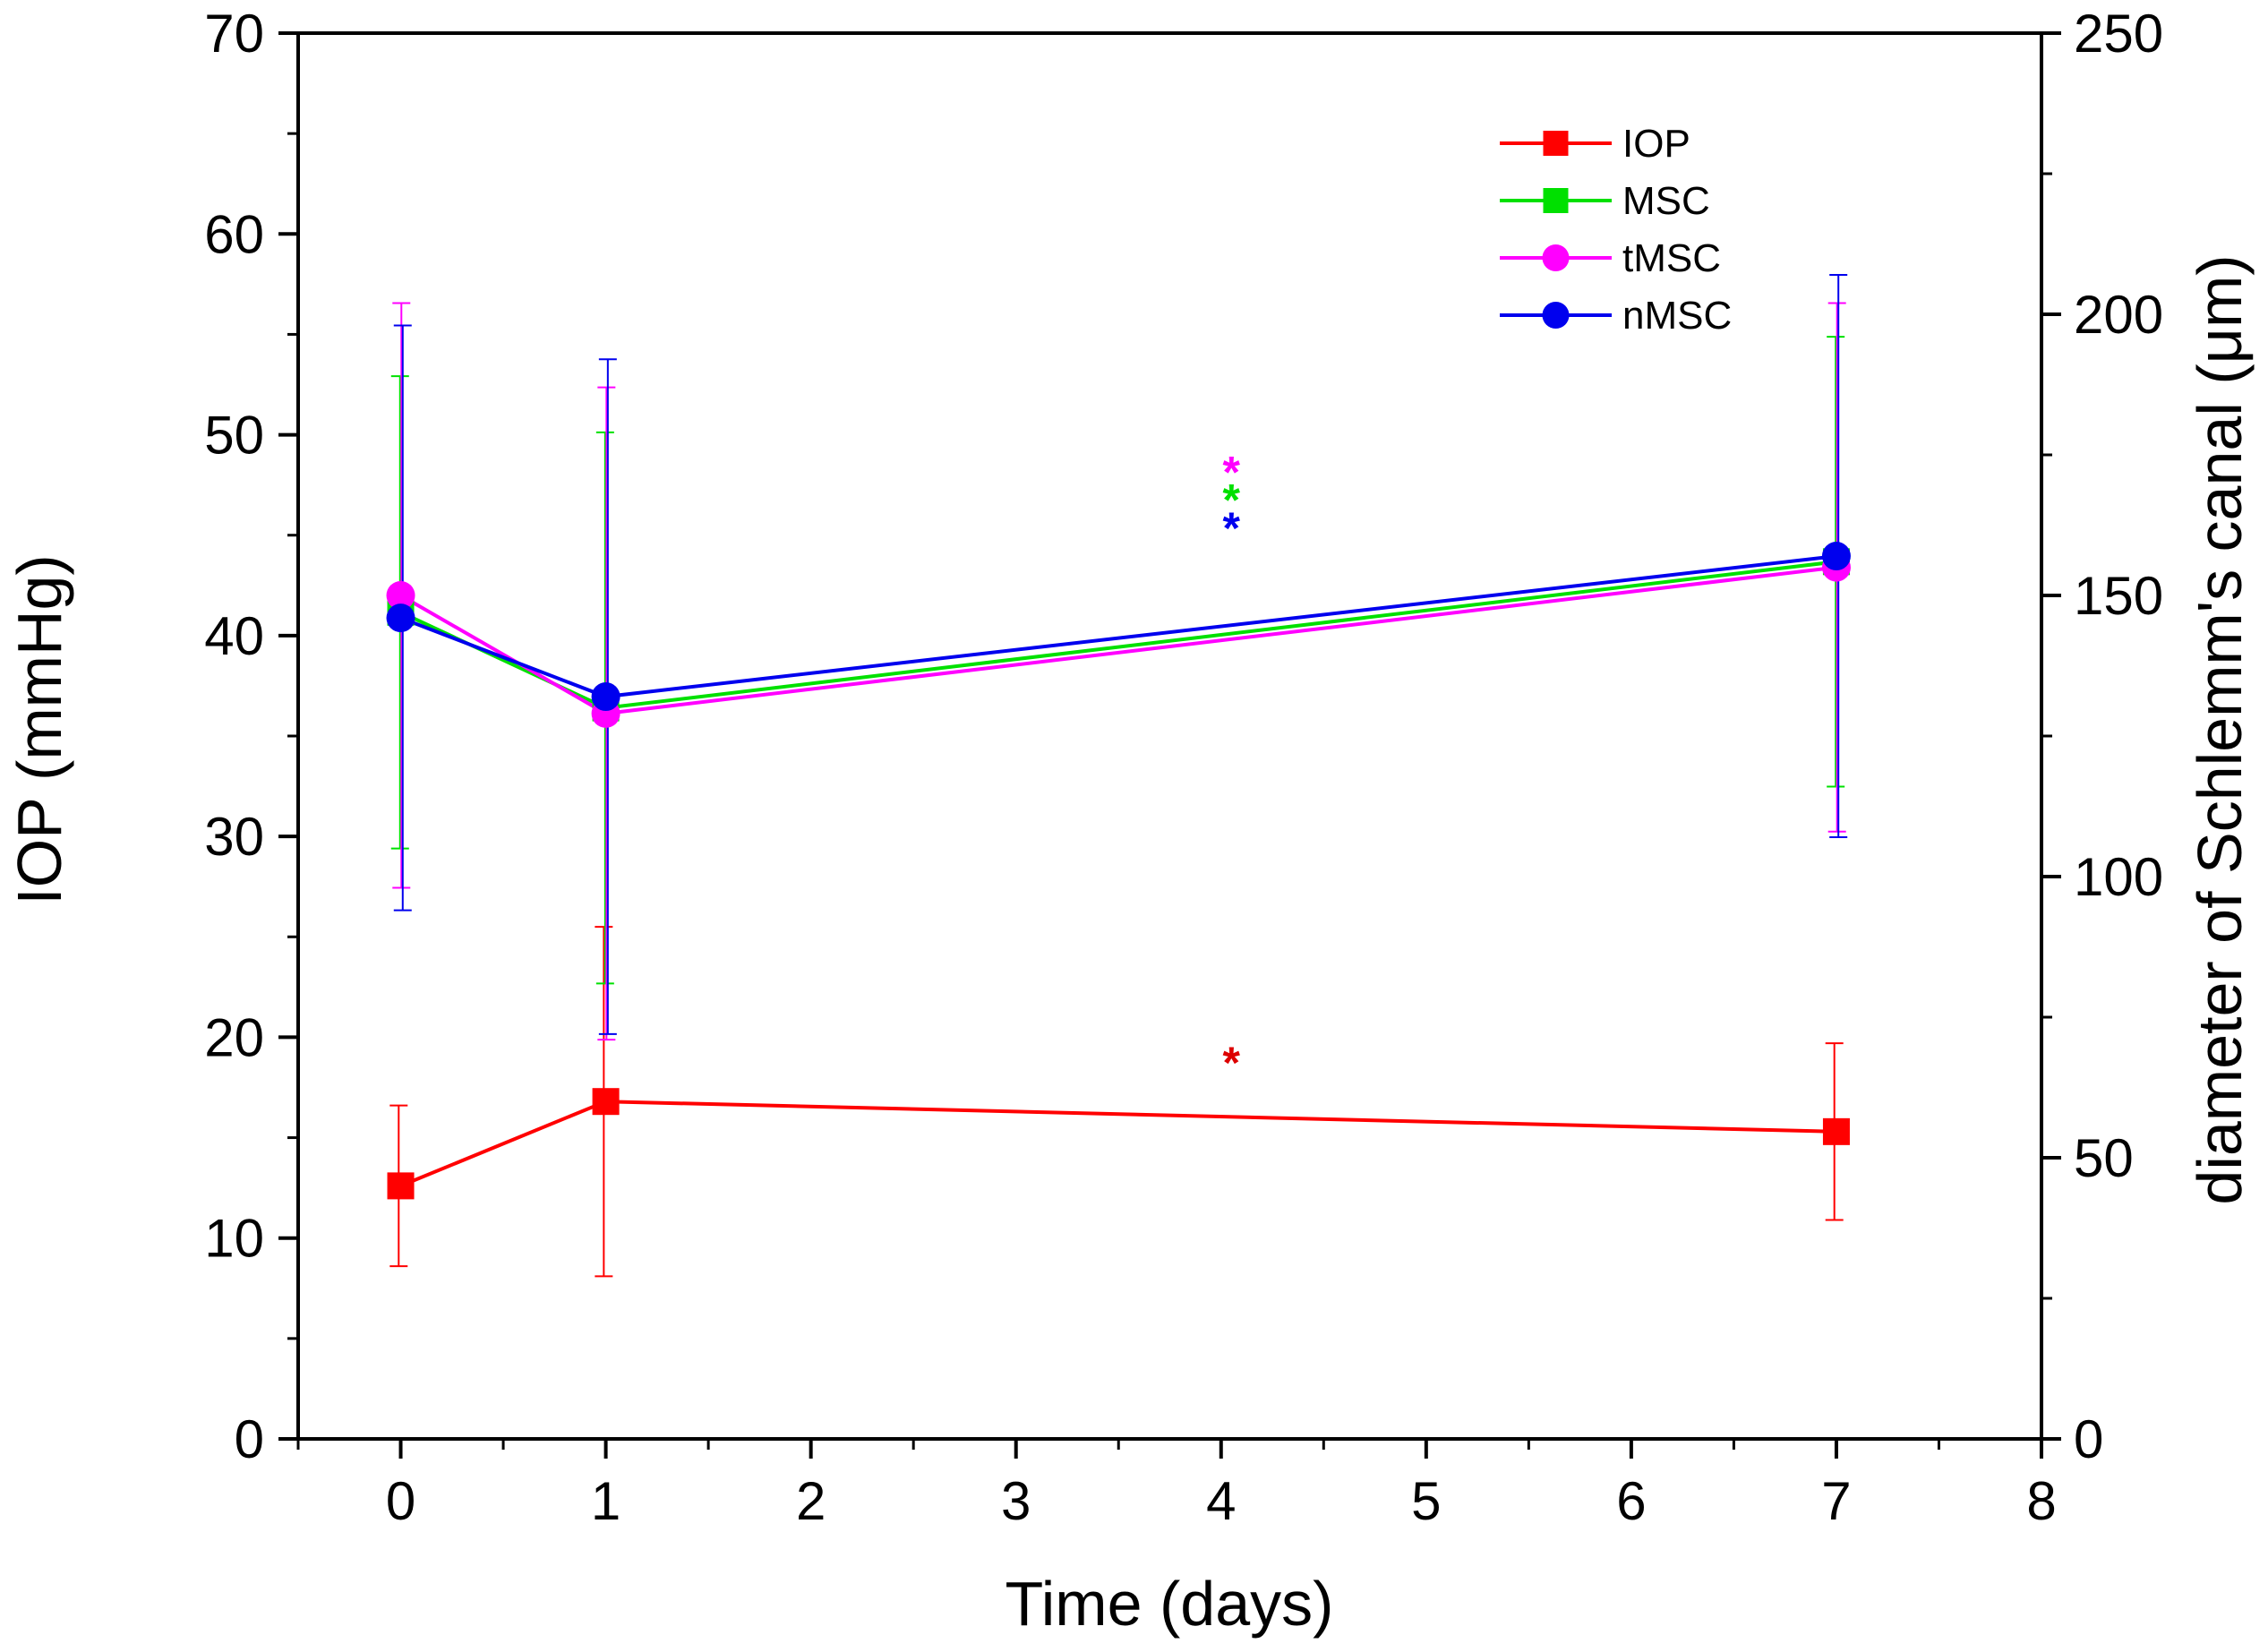 The image size is (2268, 1652). Describe the element at coordinates (1221, 1501) in the screenshot. I see `x-tick-label-4: 4` at that location.